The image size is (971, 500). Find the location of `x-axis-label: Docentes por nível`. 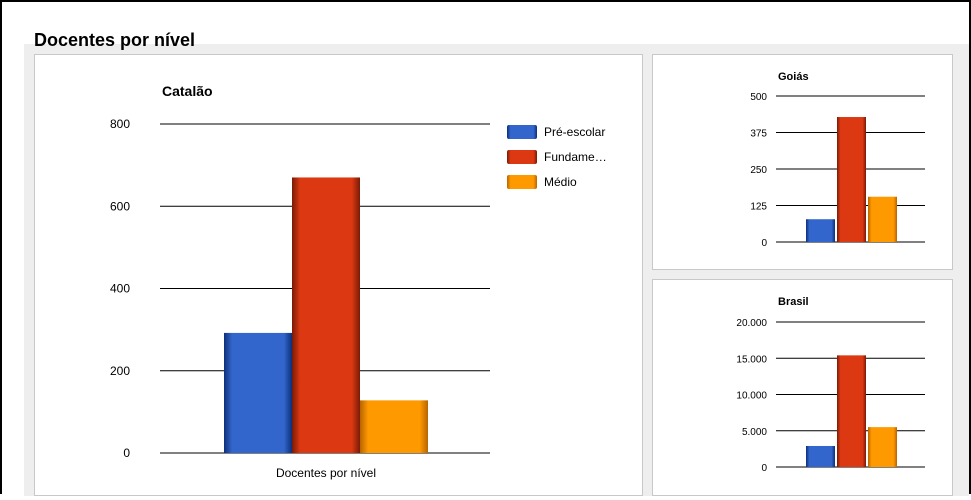

x-axis-label: Docentes por nível is located at coordinates (326, 473).